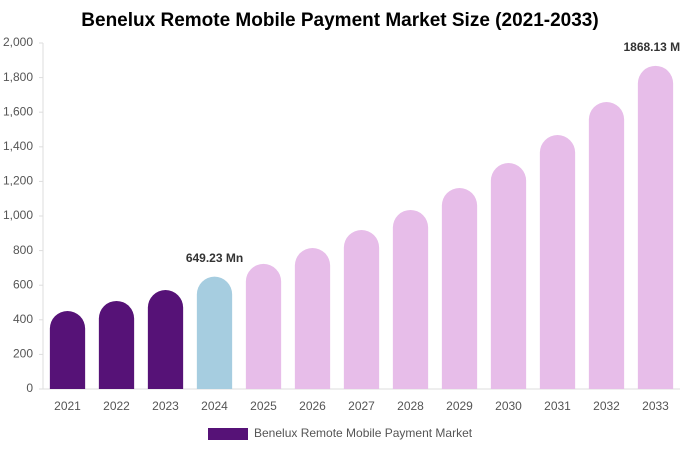  I want to click on x-tick-label: 2029, so click(459, 406).